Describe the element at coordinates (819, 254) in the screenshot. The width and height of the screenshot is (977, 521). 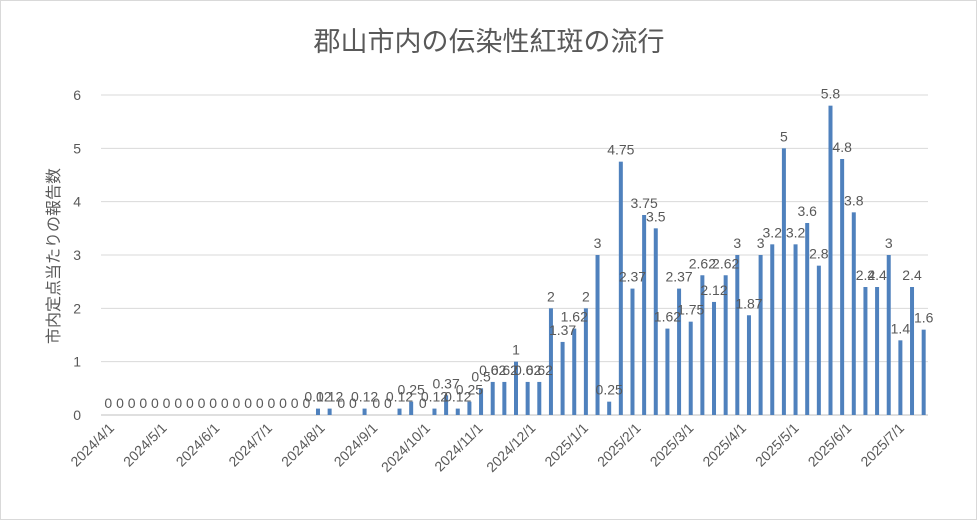
I see `data-label: 2.8` at that location.